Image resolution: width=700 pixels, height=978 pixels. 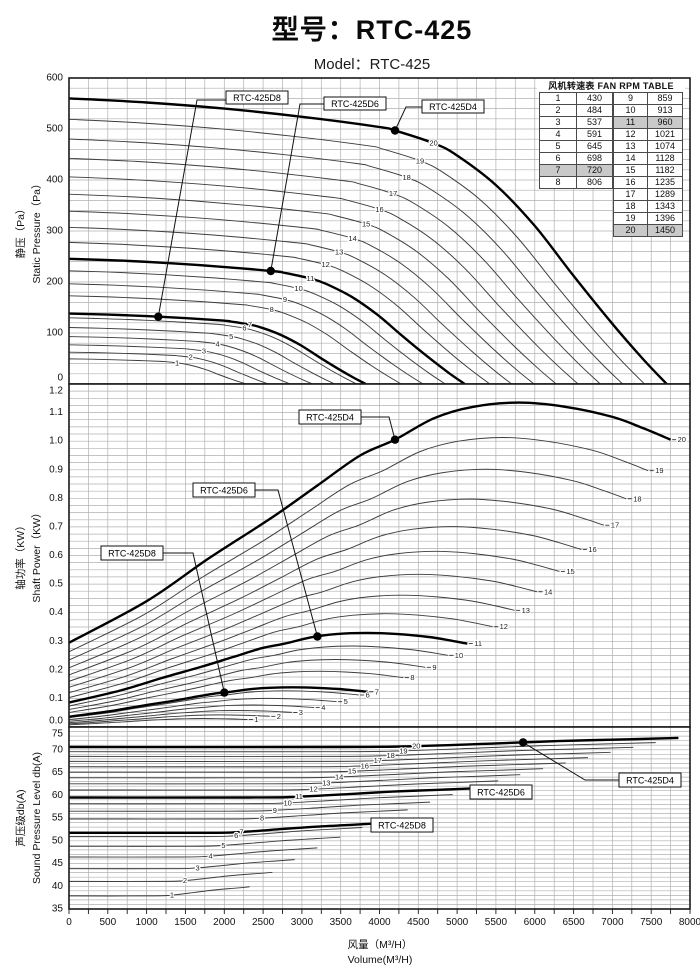 What do you see at coordinates (146, 922) in the screenshot?
I see `x-tick-1000: 1000` at bounding box center [146, 922].